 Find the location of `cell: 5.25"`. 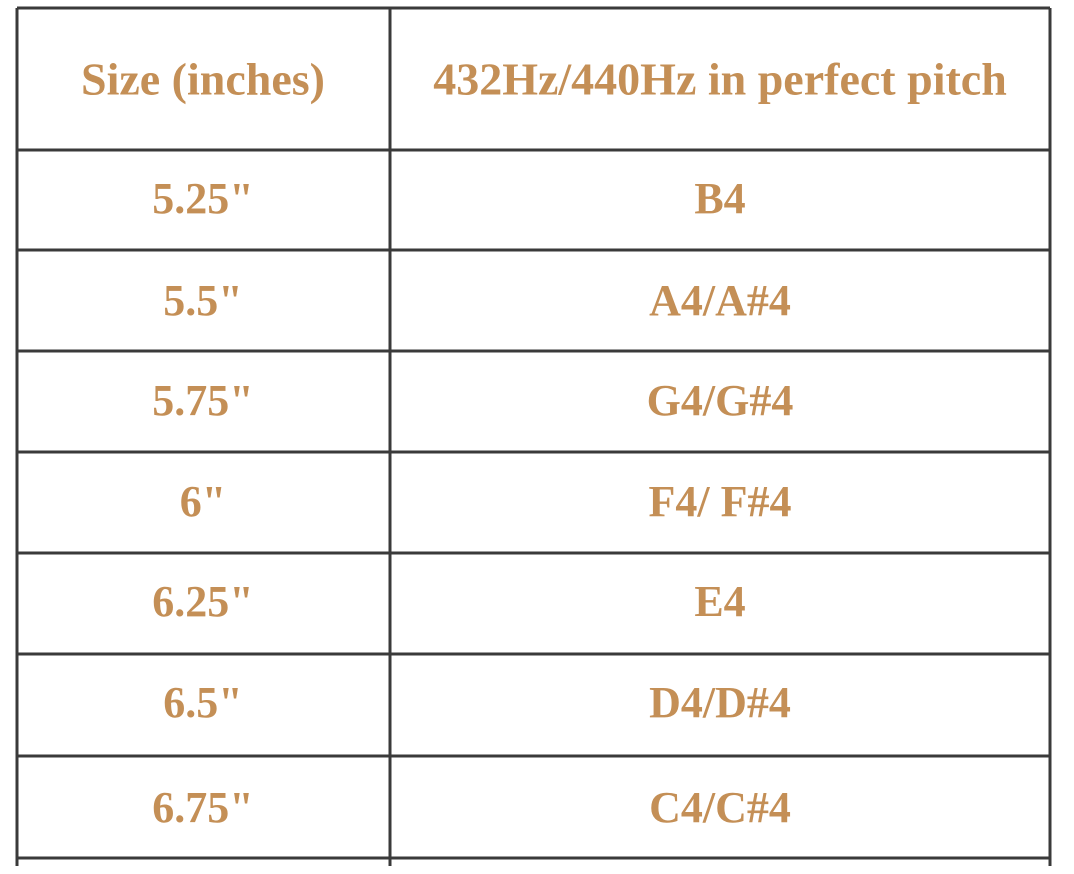

cell: 5.25" is located at coordinates (202, 198).